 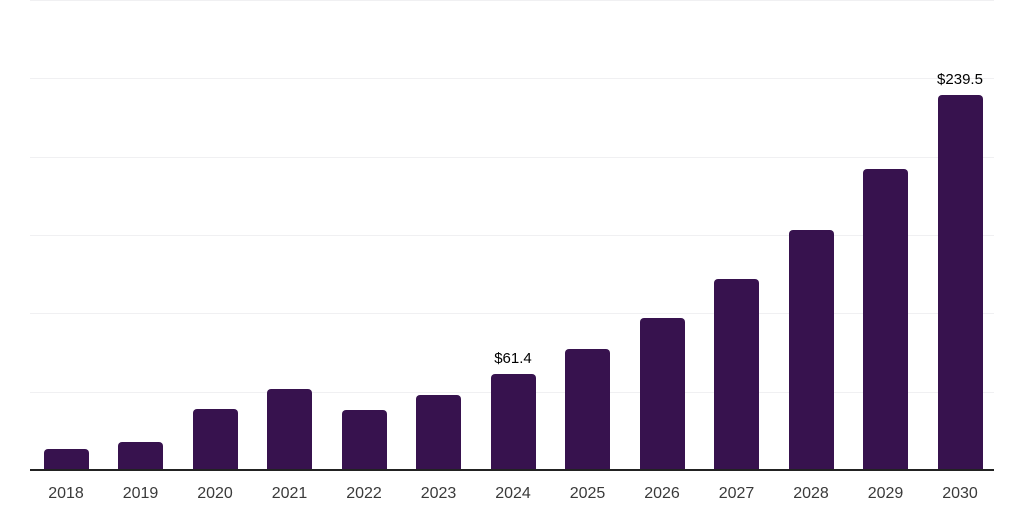 What do you see at coordinates (587, 409) in the screenshot?
I see `bar-2025` at bounding box center [587, 409].